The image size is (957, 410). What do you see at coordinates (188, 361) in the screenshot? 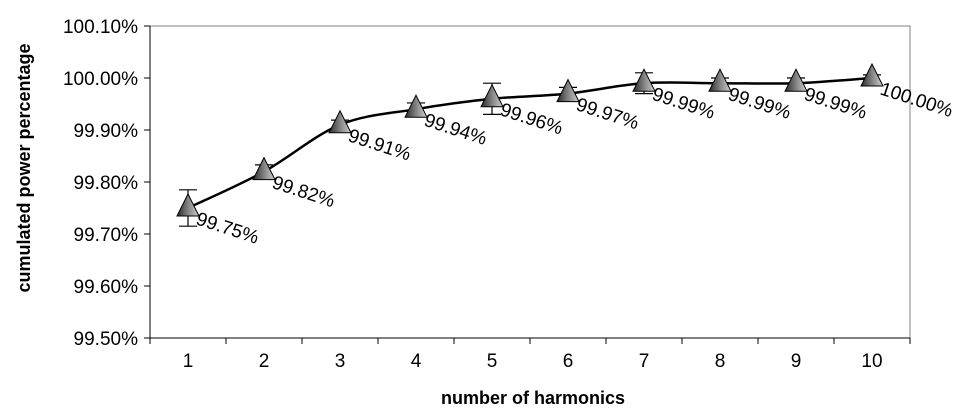
I see `x-tick-label: 1` at bounding box center [188, 361].